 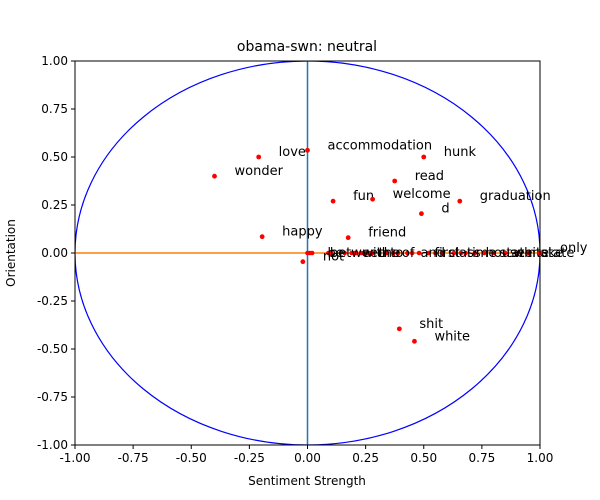 I want to click on x-axis-label: Sentiment Strength, so click(x=307, y=481).